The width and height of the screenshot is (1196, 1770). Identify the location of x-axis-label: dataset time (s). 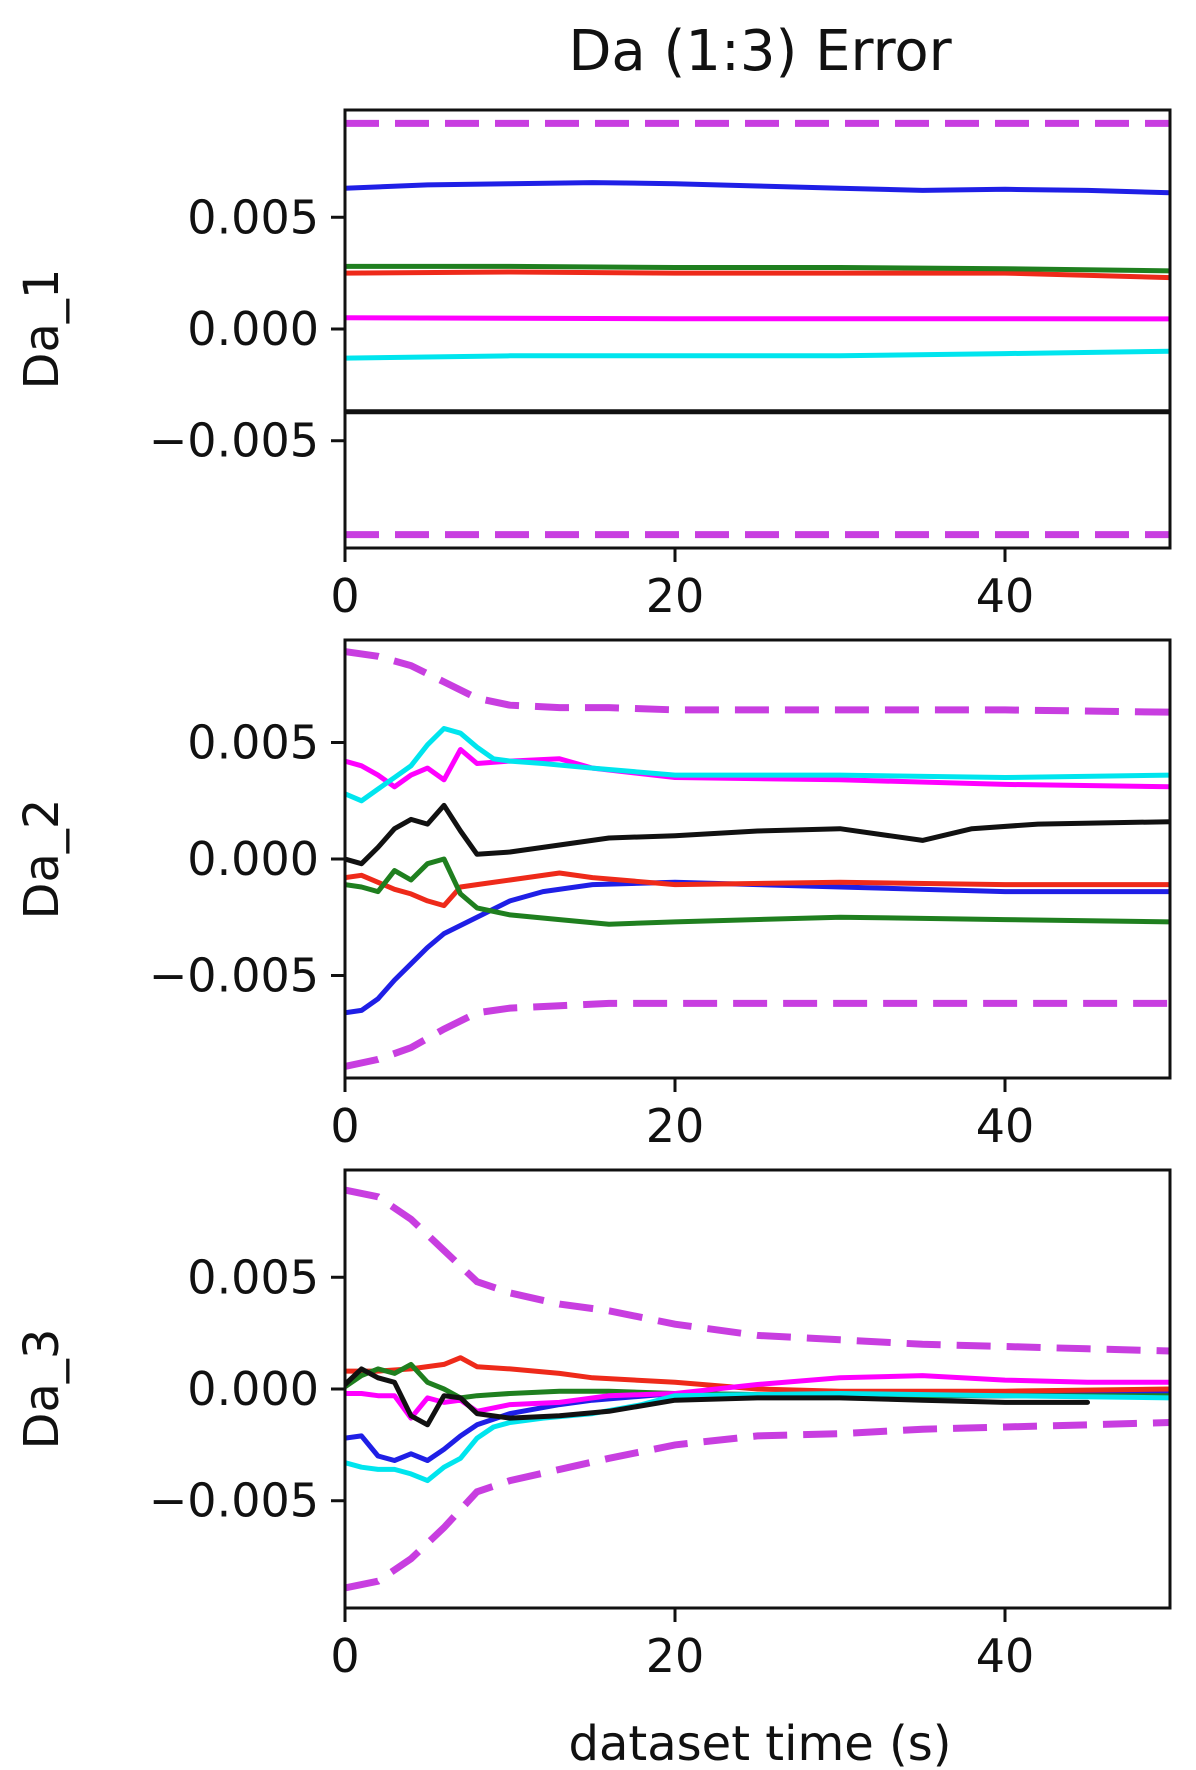
(760, 1743).